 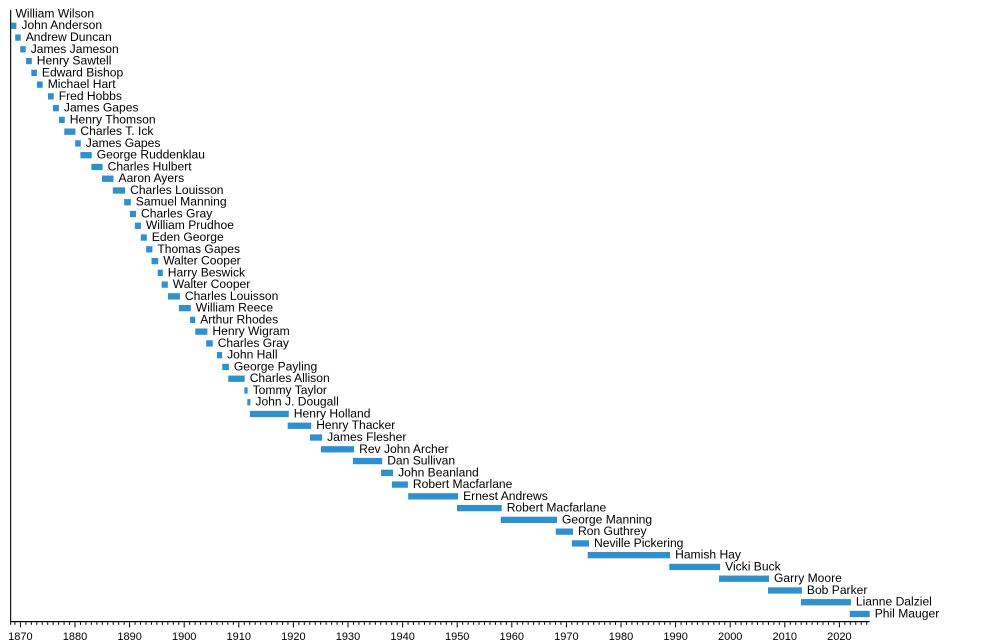 I want to click on svg-text: George Manning, so click(x=607, y=519).